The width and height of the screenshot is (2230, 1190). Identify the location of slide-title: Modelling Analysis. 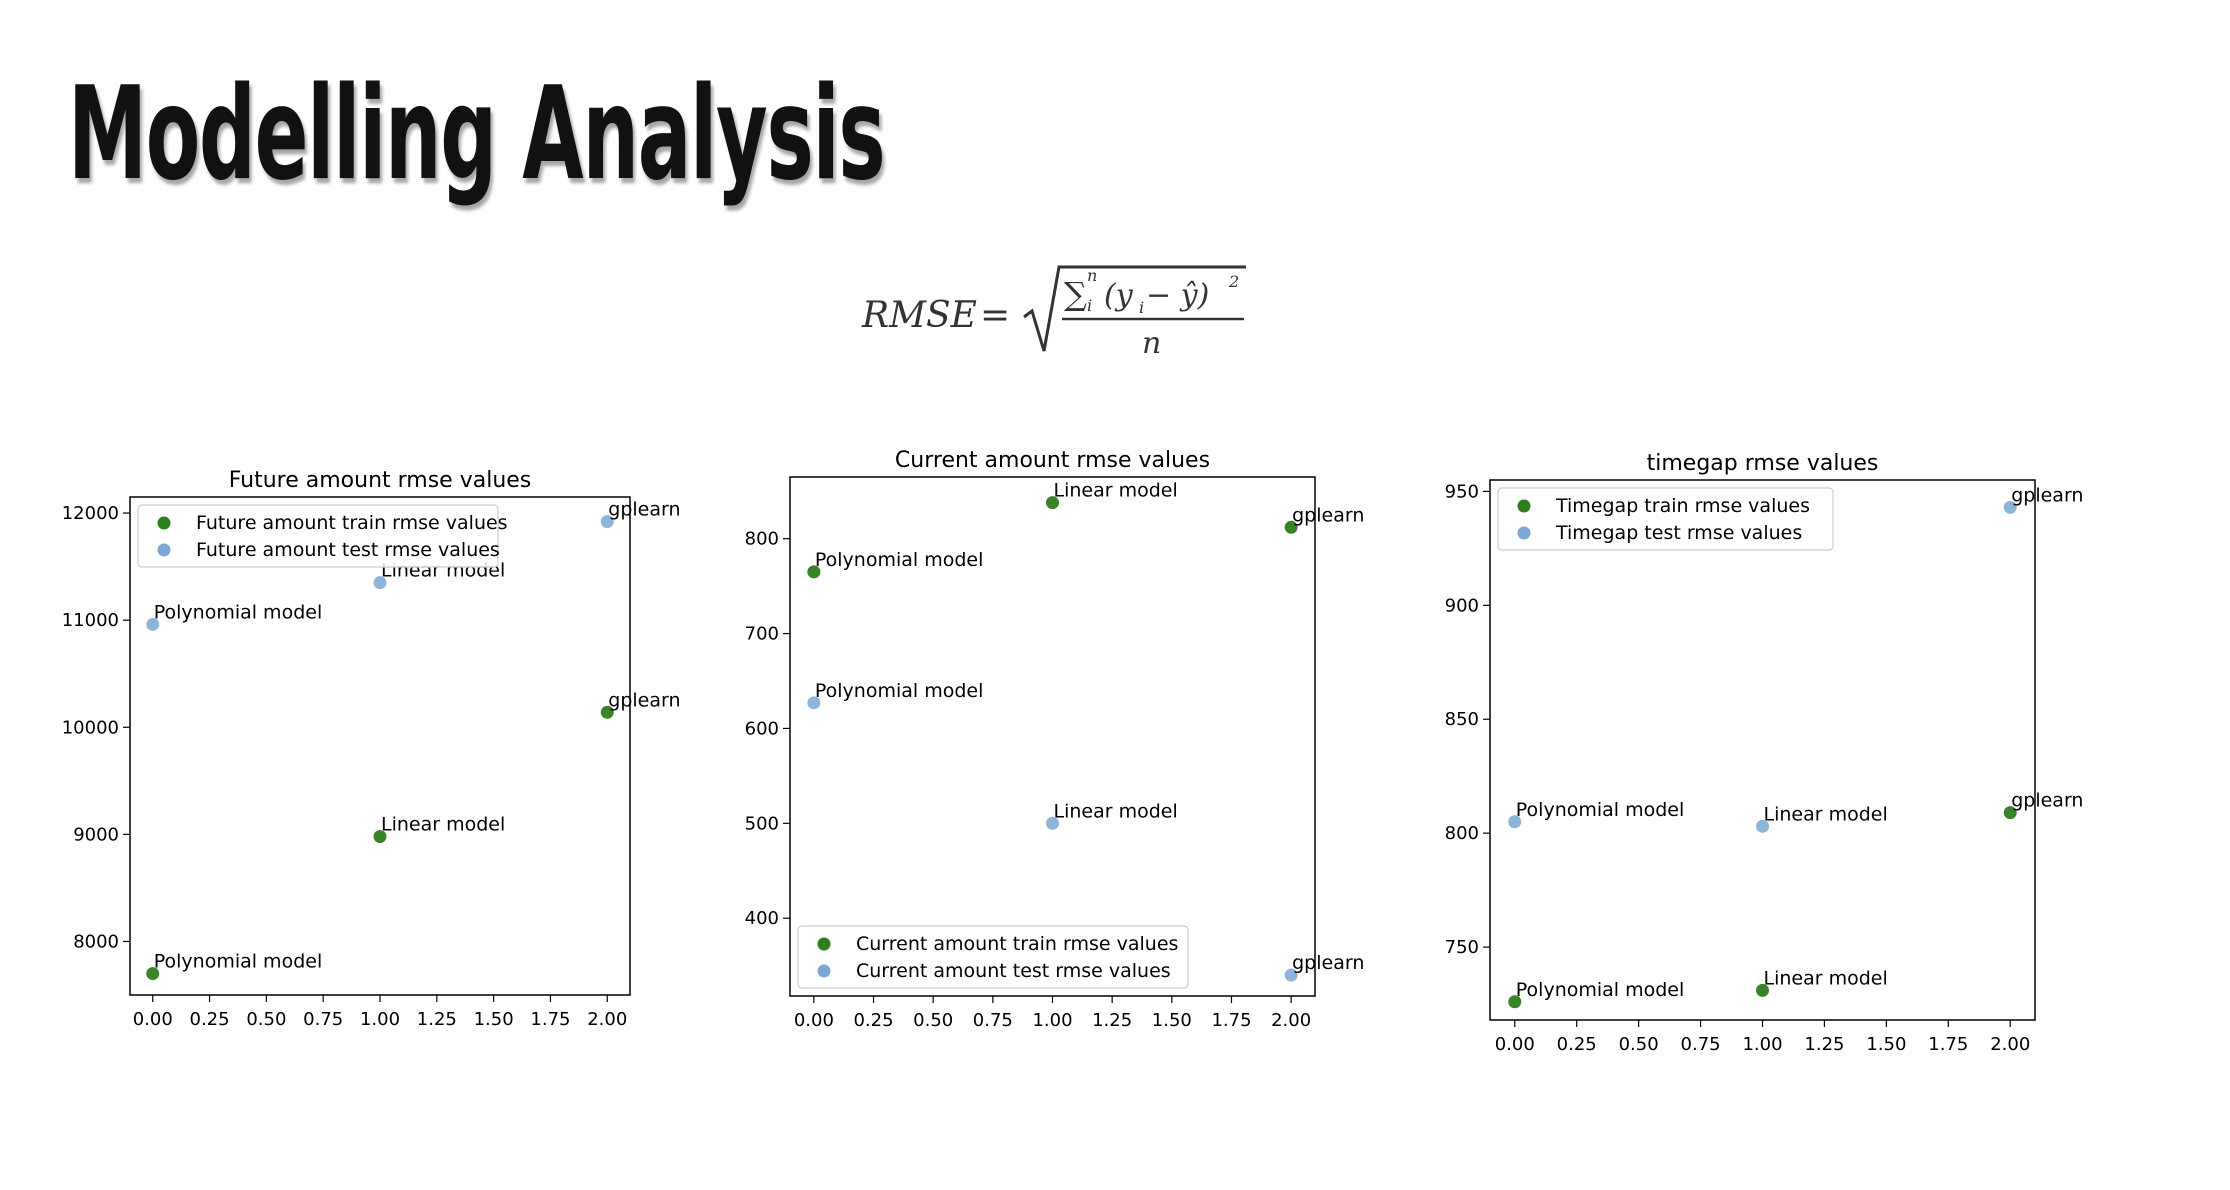
(477, 134).